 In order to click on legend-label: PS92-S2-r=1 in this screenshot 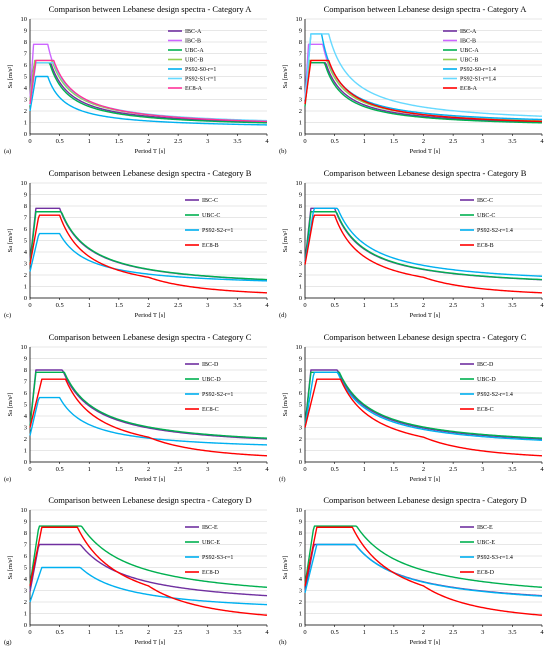, I will do `click(217, 395)`.